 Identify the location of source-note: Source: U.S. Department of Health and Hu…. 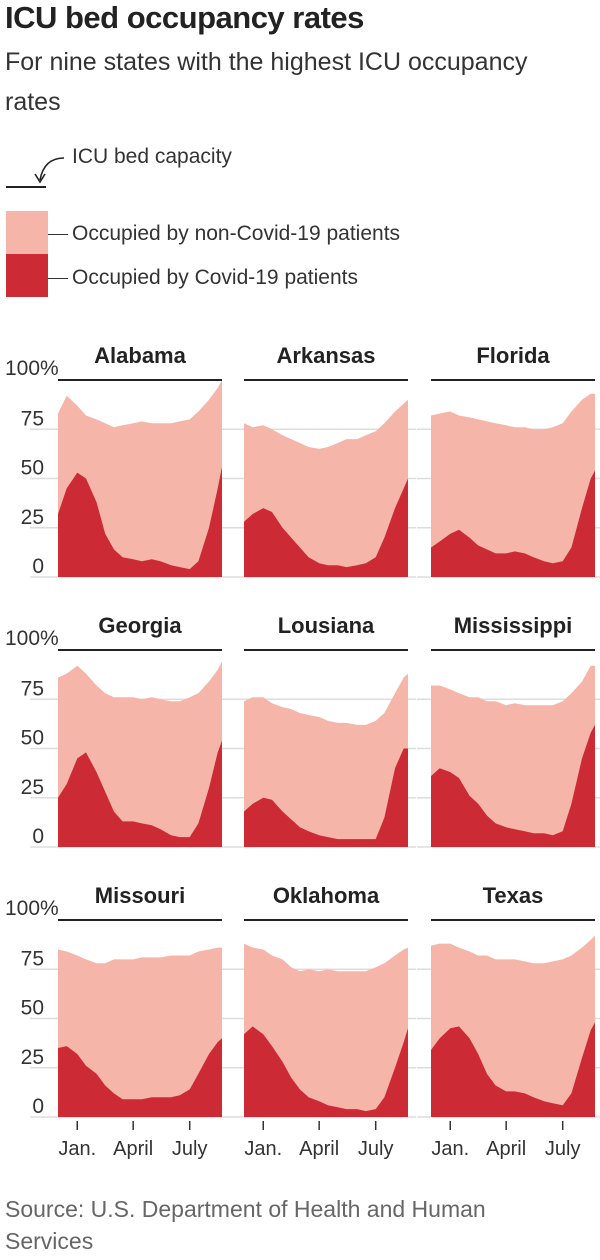
(245, 1225).